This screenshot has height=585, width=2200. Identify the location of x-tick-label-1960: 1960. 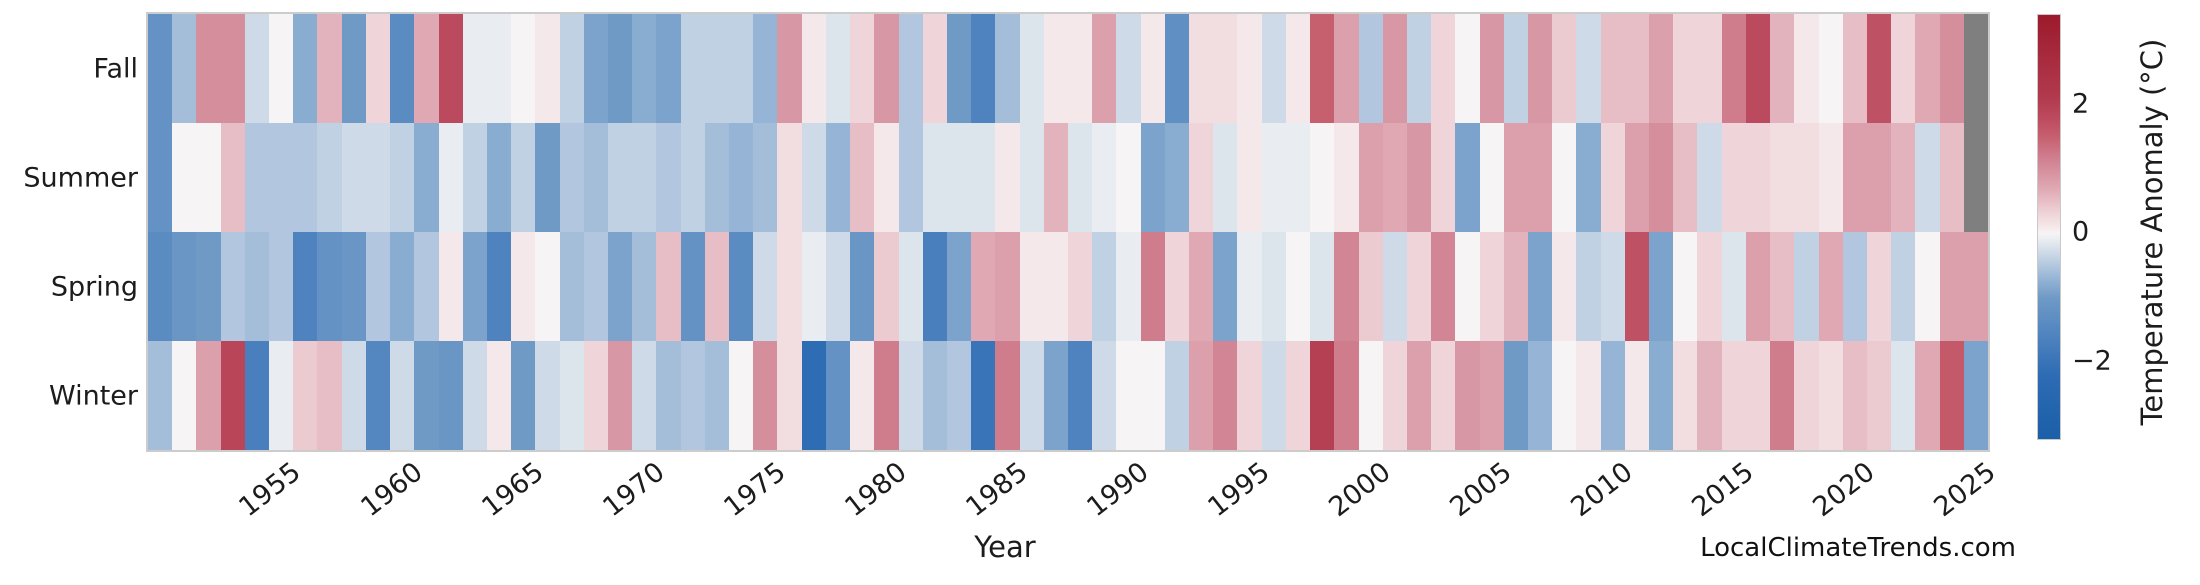
(391, 490).